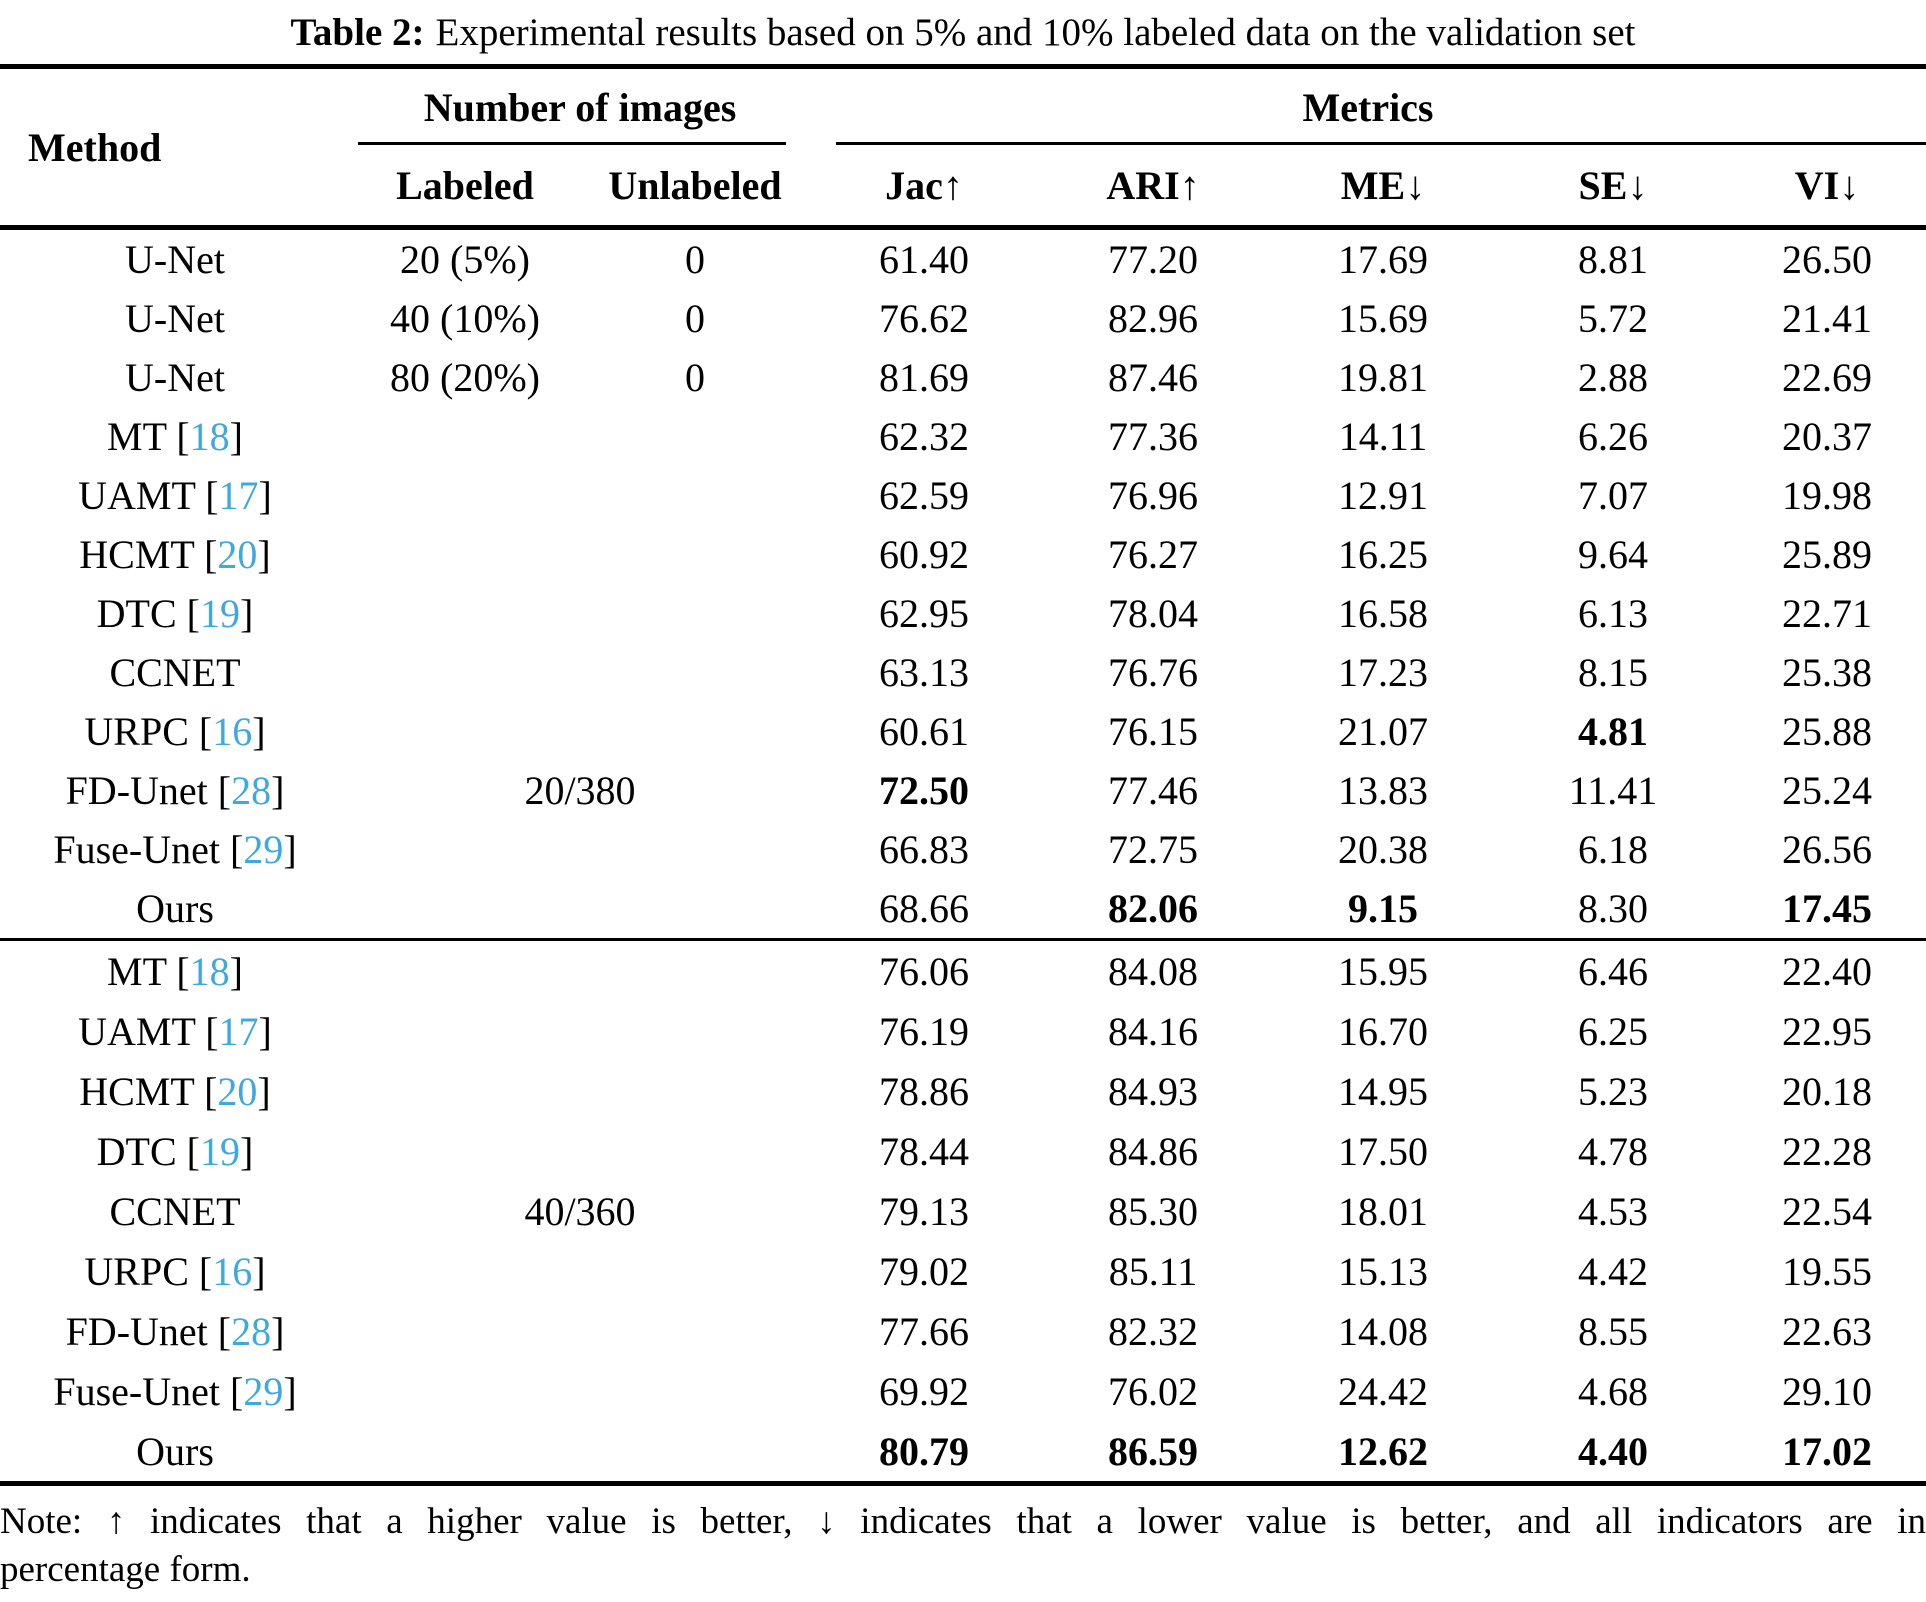 This screenshot has width=1926, height=1602. What do you see at coordinates (465, 185) in the screenshot?
I see `col-header-labeled: Labeled` at bounding box center [465, 185].